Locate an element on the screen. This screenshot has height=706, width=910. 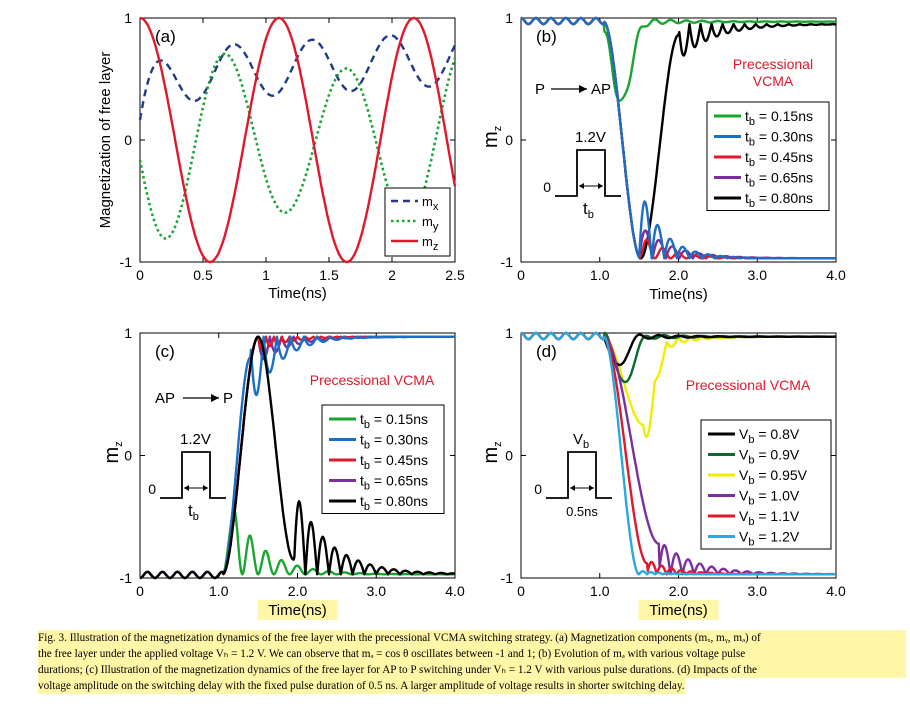
direction-from: AP is located at coordinates (165, 398).